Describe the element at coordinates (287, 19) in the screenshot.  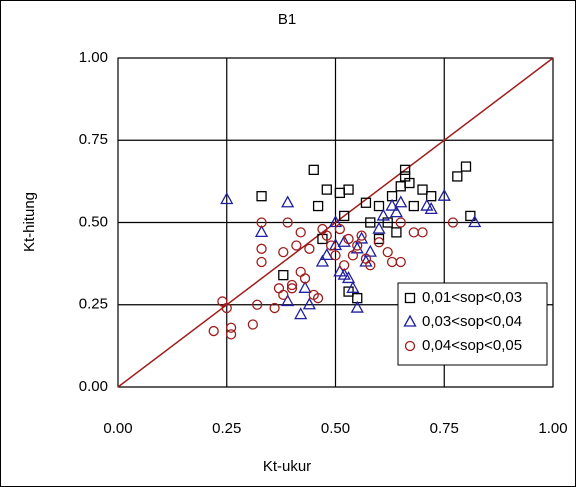
I see `chart-title: B1` at that location.